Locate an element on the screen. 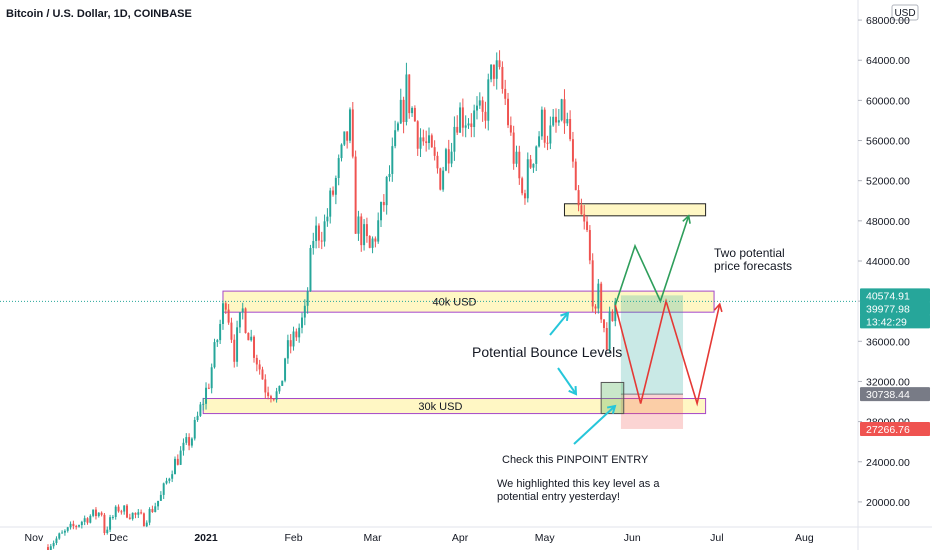 Image resolution: width=932 pixels, height=550 pixels. long-position-tool is located at coordinates (642, 362).